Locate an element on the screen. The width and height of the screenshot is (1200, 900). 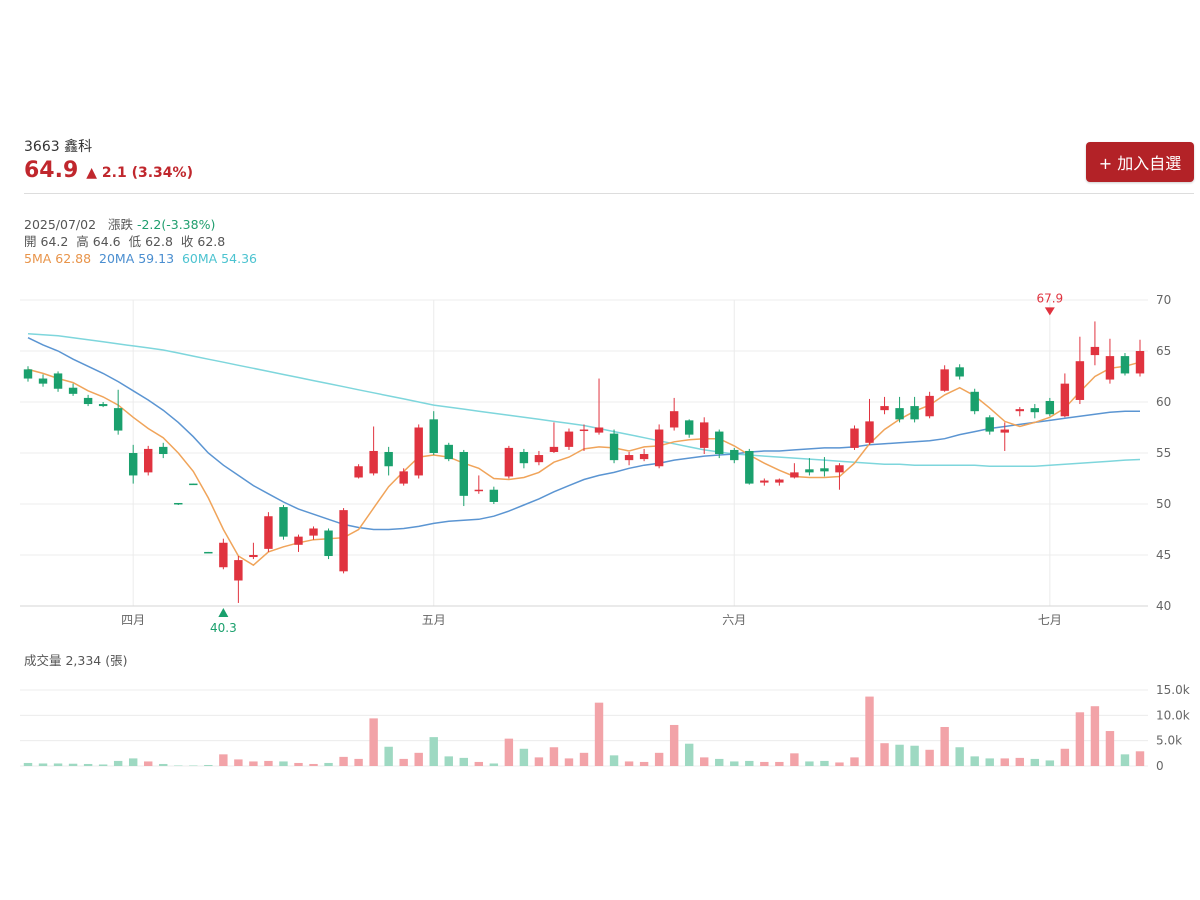
change-label: 漲跌 is located at coordinates (120, 224).